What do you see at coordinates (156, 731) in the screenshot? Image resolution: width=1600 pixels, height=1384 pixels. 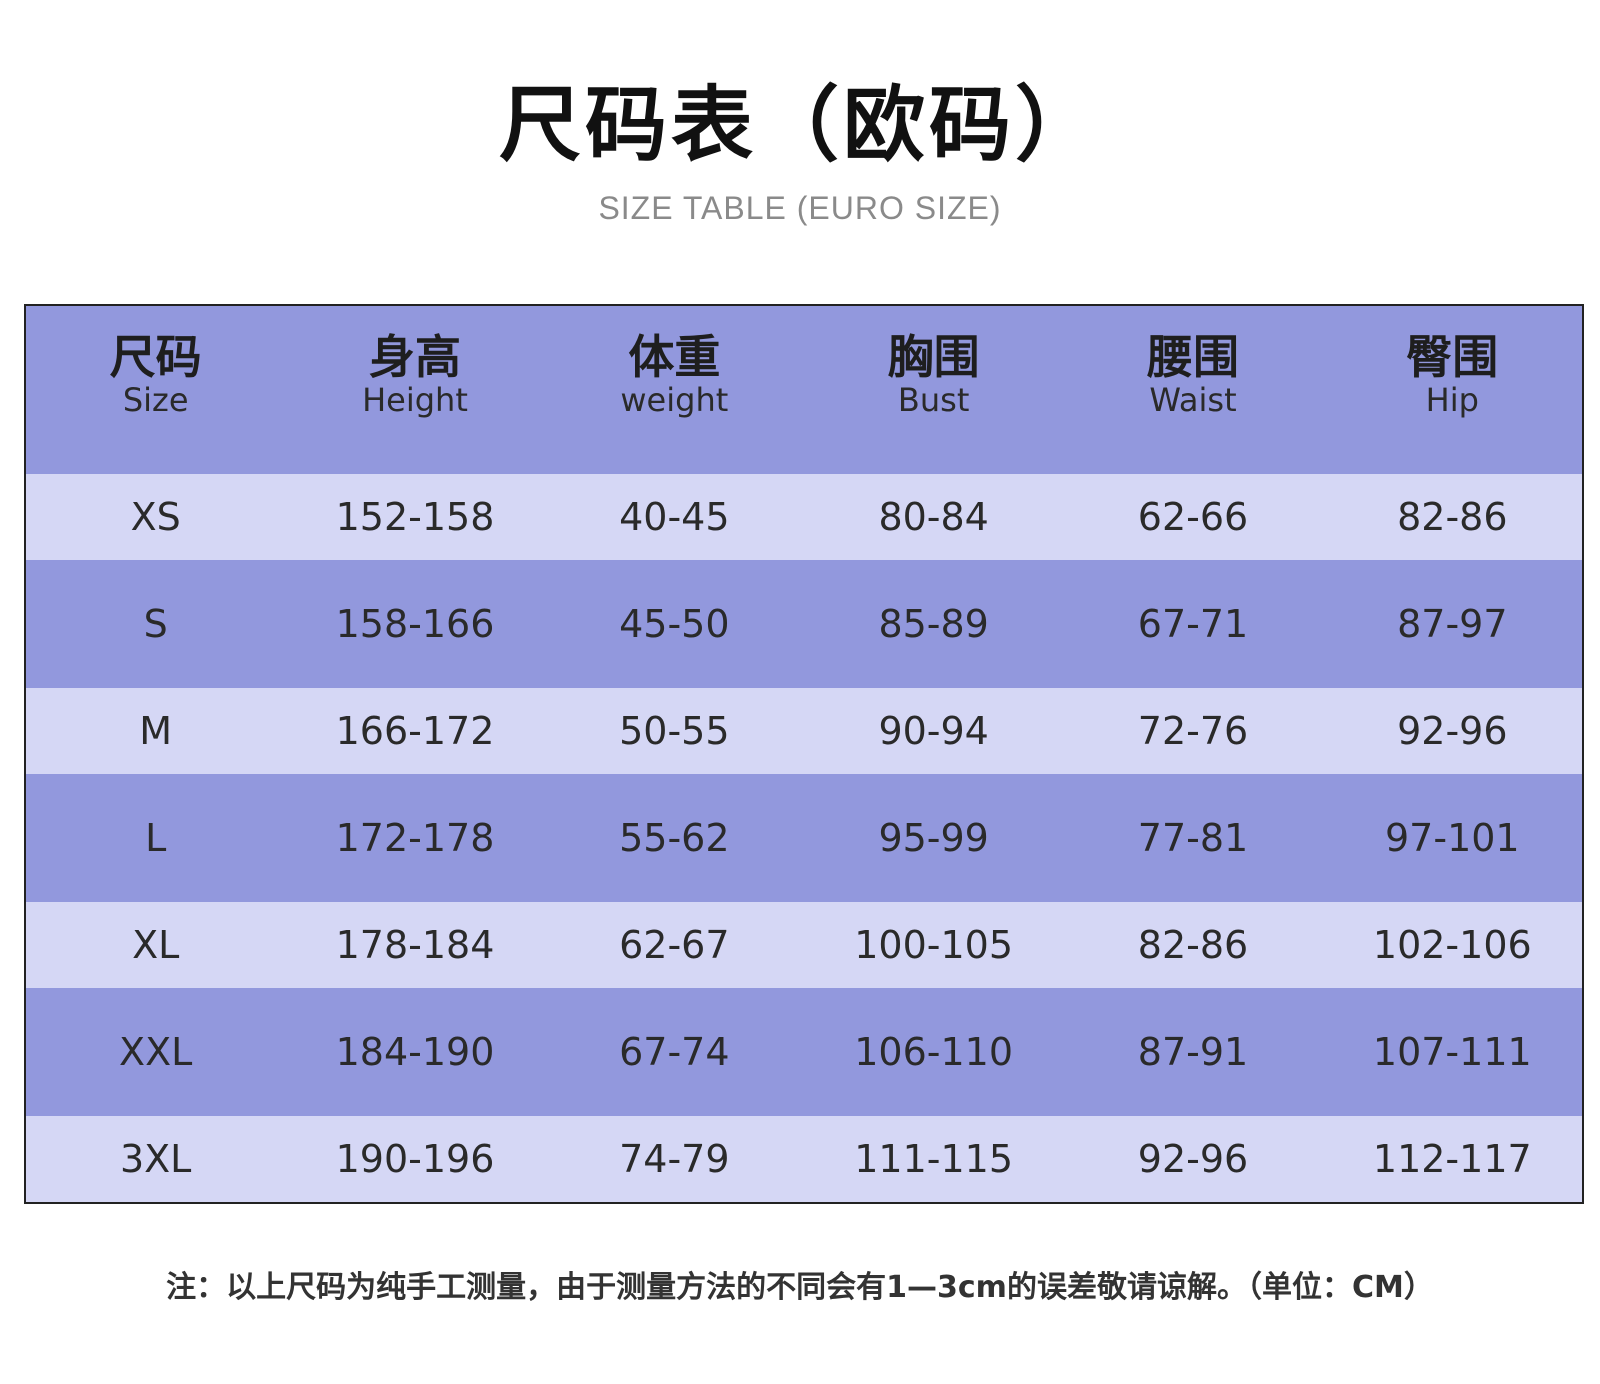 I see `cell-size: M` at bounding box center [156, 731].